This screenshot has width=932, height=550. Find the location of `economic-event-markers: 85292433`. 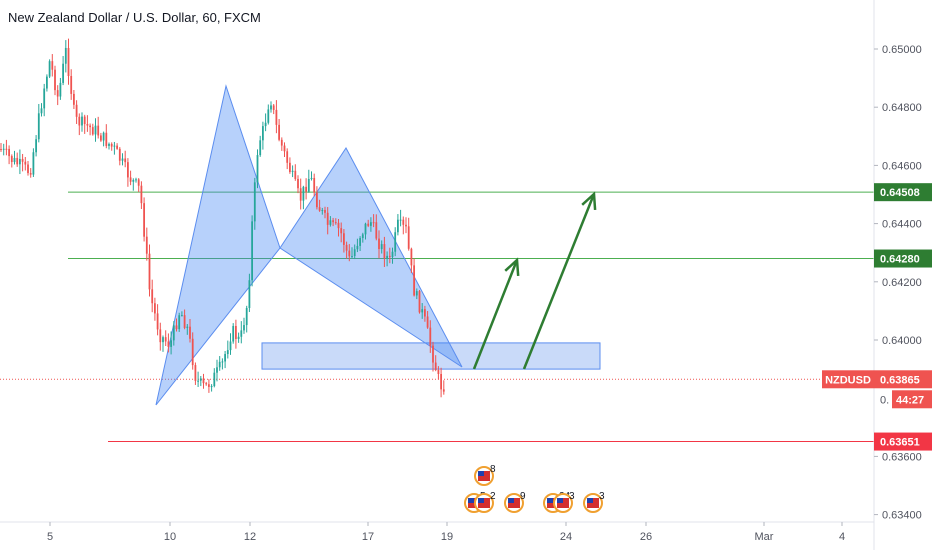

economic-event-markers: 85292433 is located at coordinates (534, 488).